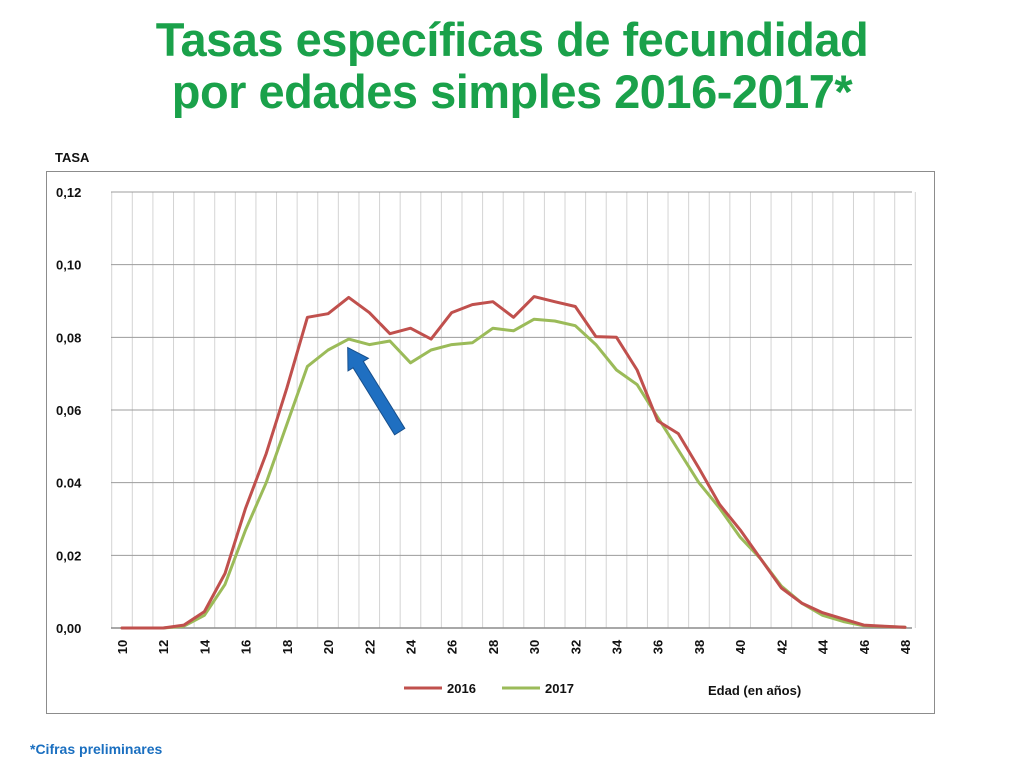 This screenshot has height=768, width=1024. Describe the element at coordinates (559, 688) in the screenshot. I see `legend-label-2017: 2017` at that location.